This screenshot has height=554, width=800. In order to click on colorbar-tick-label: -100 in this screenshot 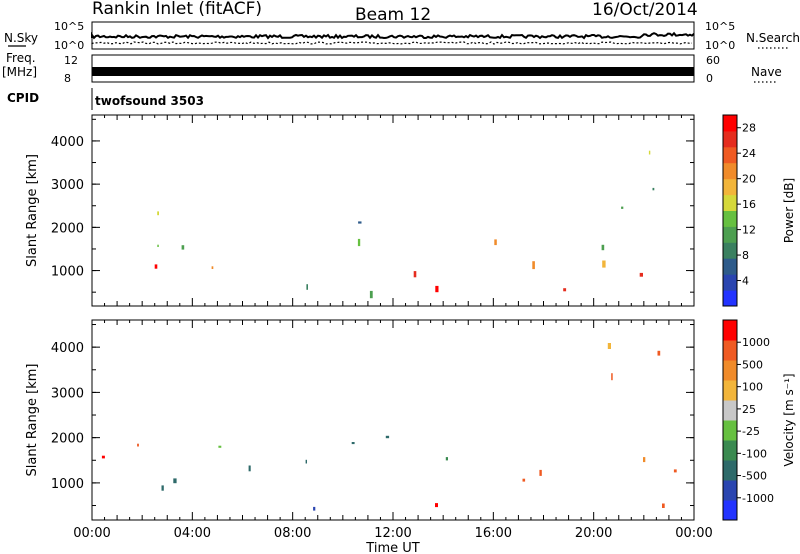, I will do `click(754, 453)`.